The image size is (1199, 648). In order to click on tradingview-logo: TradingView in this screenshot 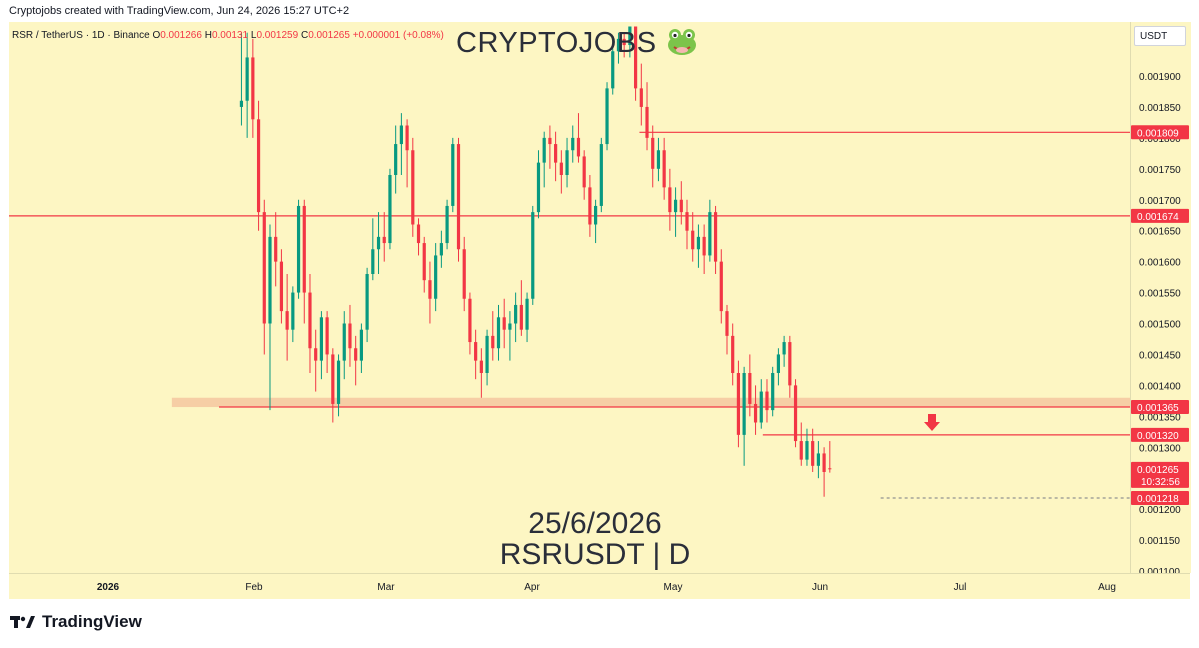, I will do `click(76, 622)`.